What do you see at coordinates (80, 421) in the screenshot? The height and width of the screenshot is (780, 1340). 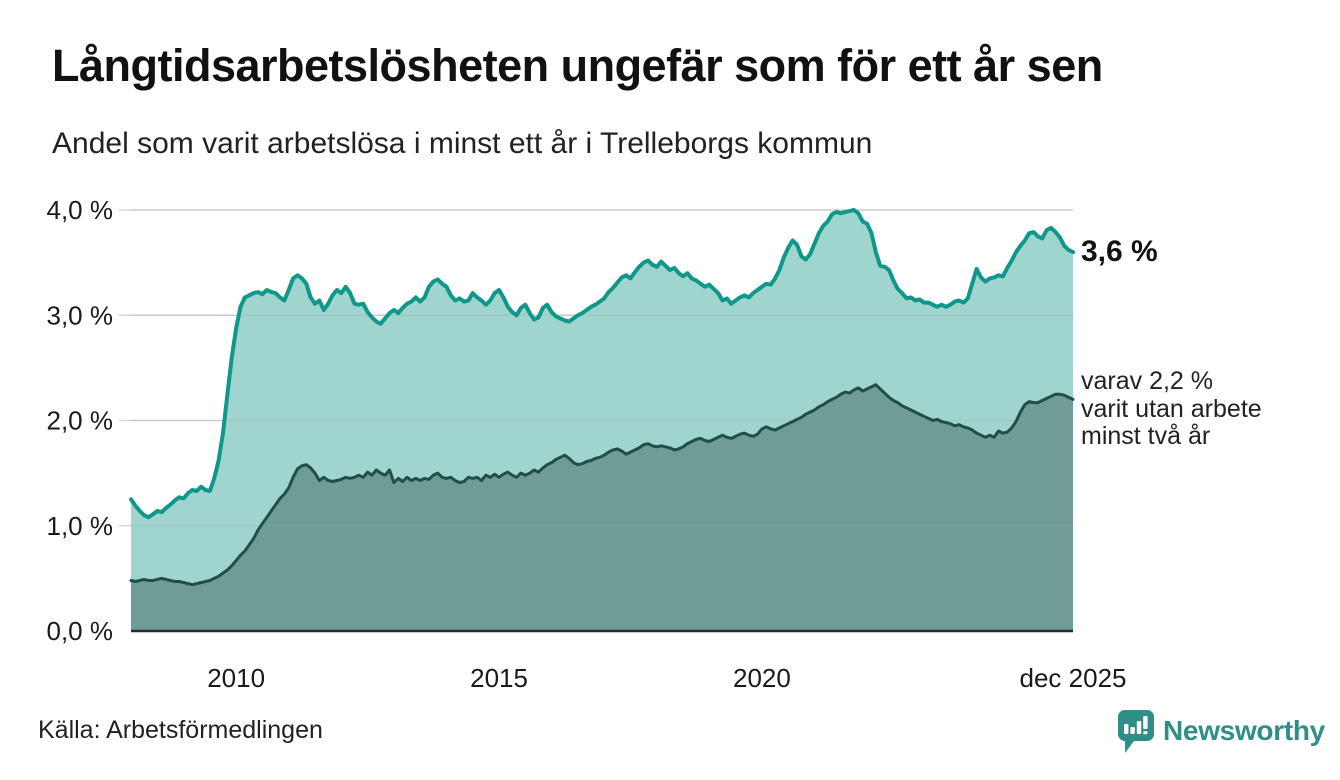 I see `y-tick-label: 2,0 %` at bounding box center [80, 421].